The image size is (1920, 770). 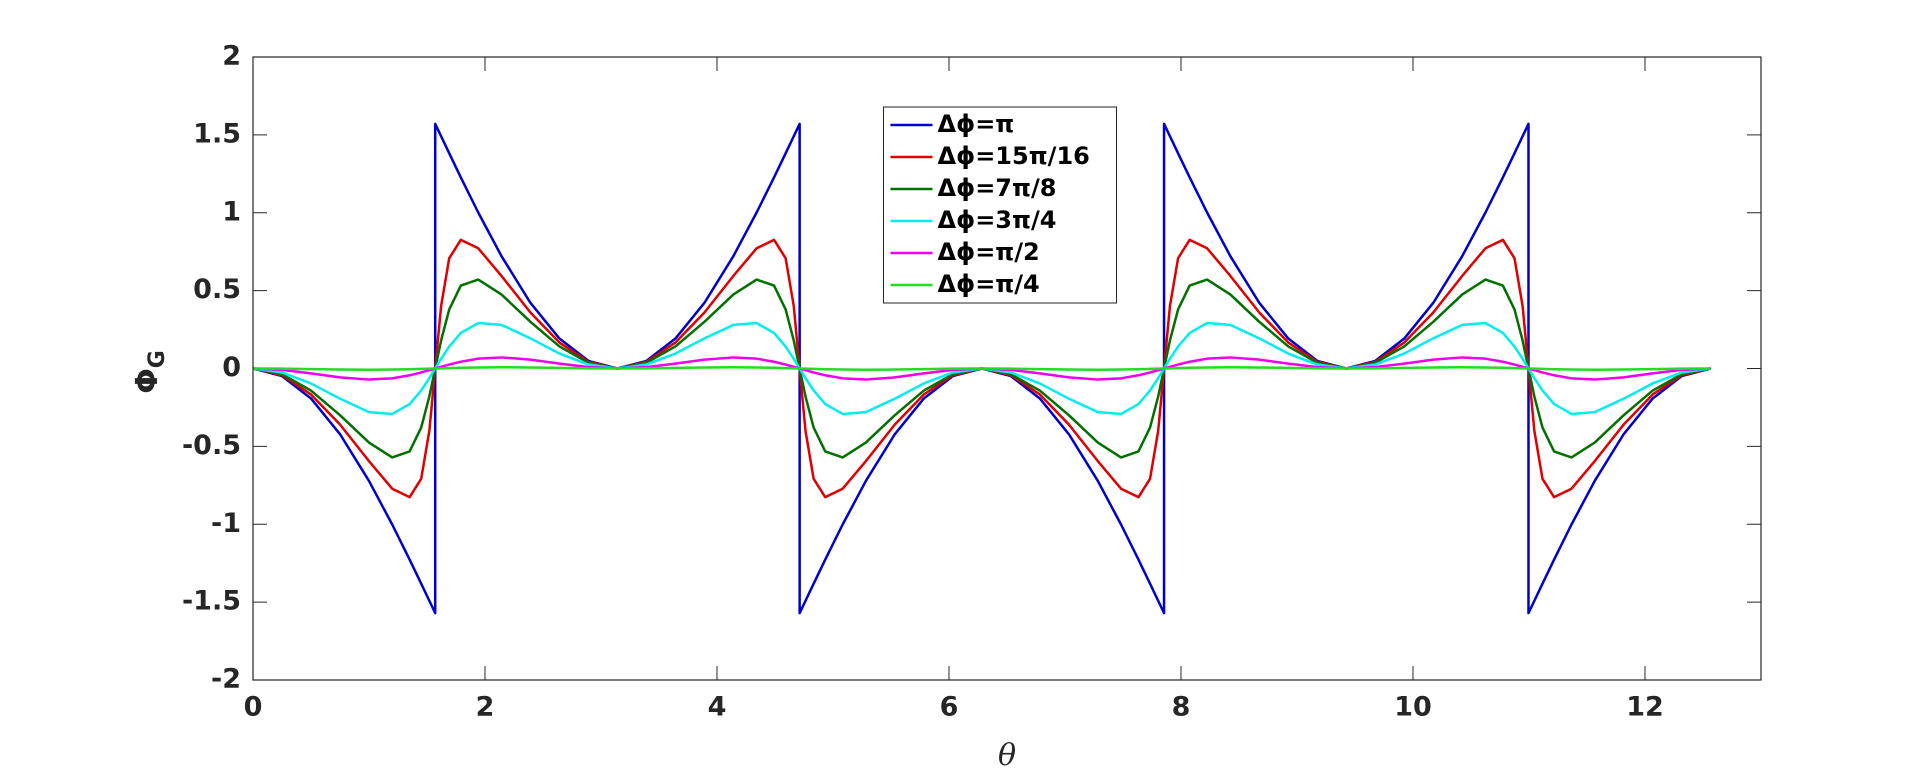 What do you see at coordinates (211, 445) in the screenshot?
I see `y-tick-label: -0.5` at bounding box center [211, 445].